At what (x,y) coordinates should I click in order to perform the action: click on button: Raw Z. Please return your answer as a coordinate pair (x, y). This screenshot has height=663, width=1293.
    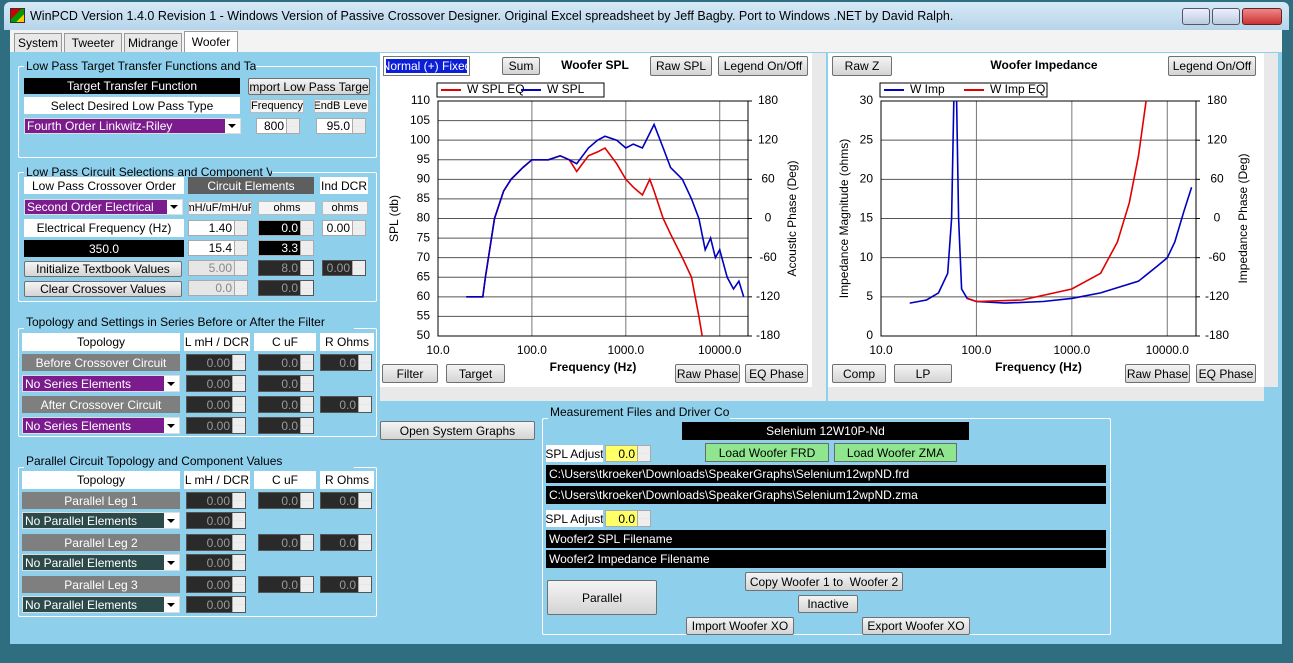
    Looking at the image, I should click on (862, 66).